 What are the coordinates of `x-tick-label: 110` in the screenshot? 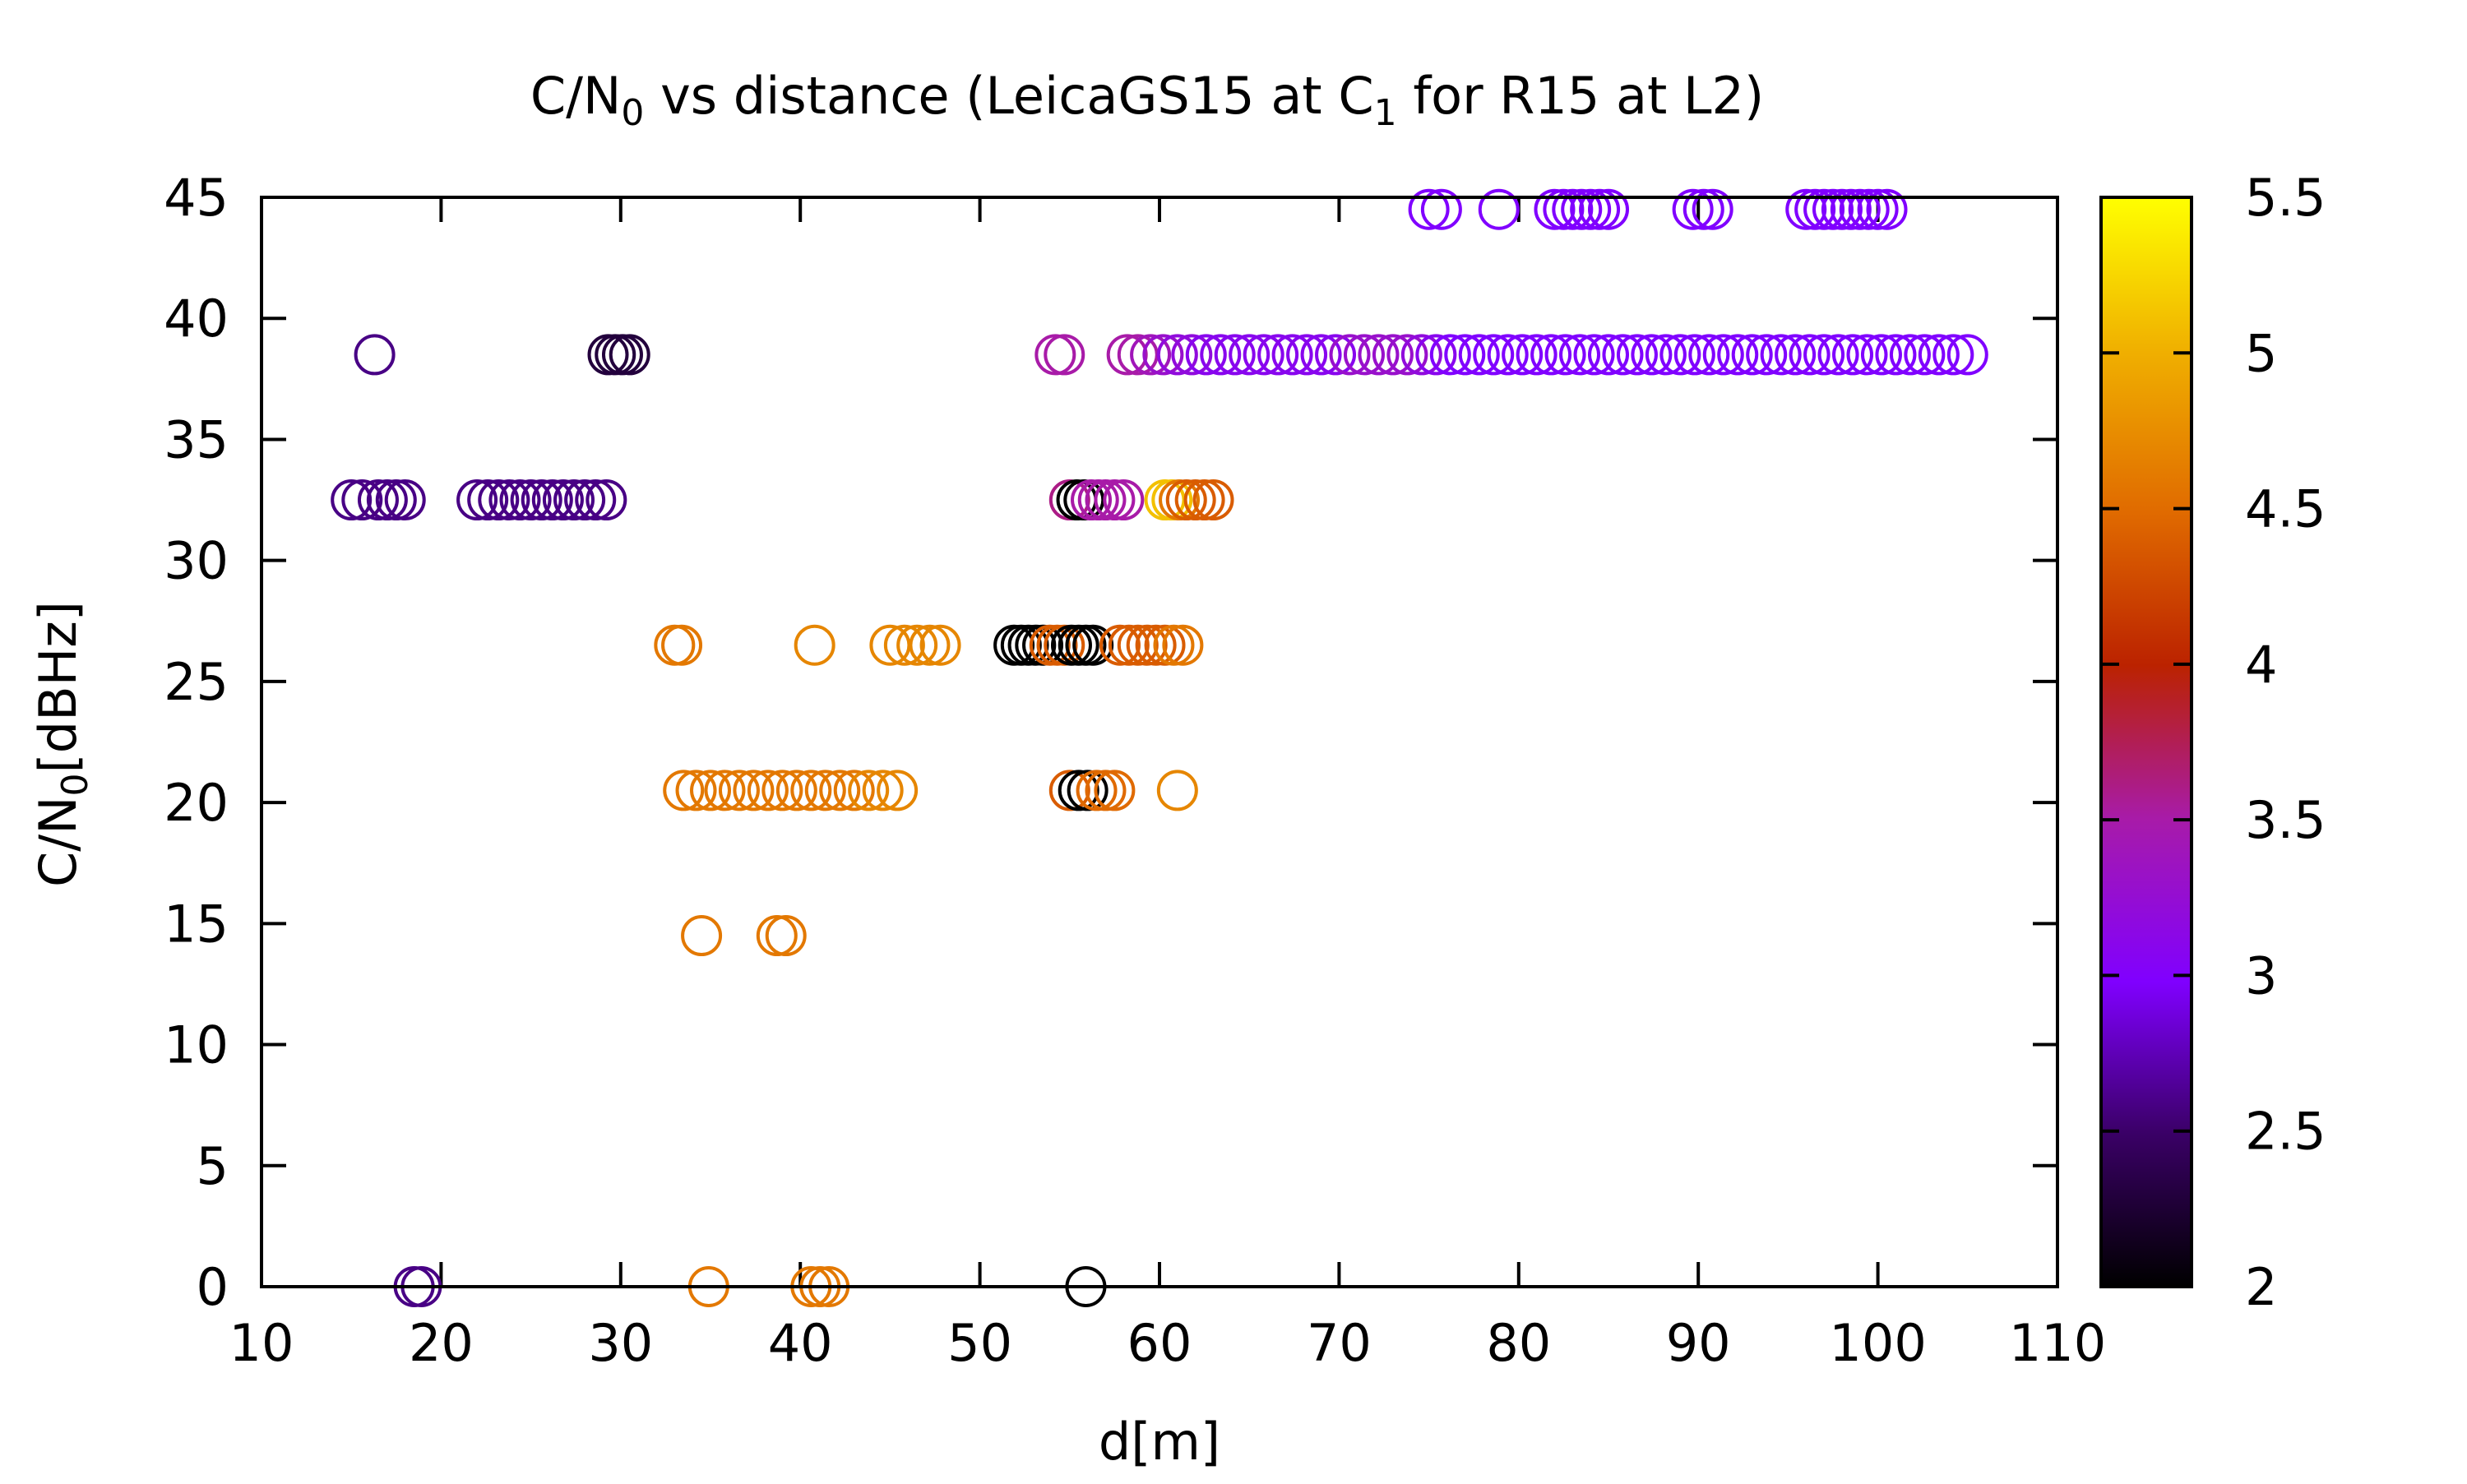 It's located at (2057, 1343).